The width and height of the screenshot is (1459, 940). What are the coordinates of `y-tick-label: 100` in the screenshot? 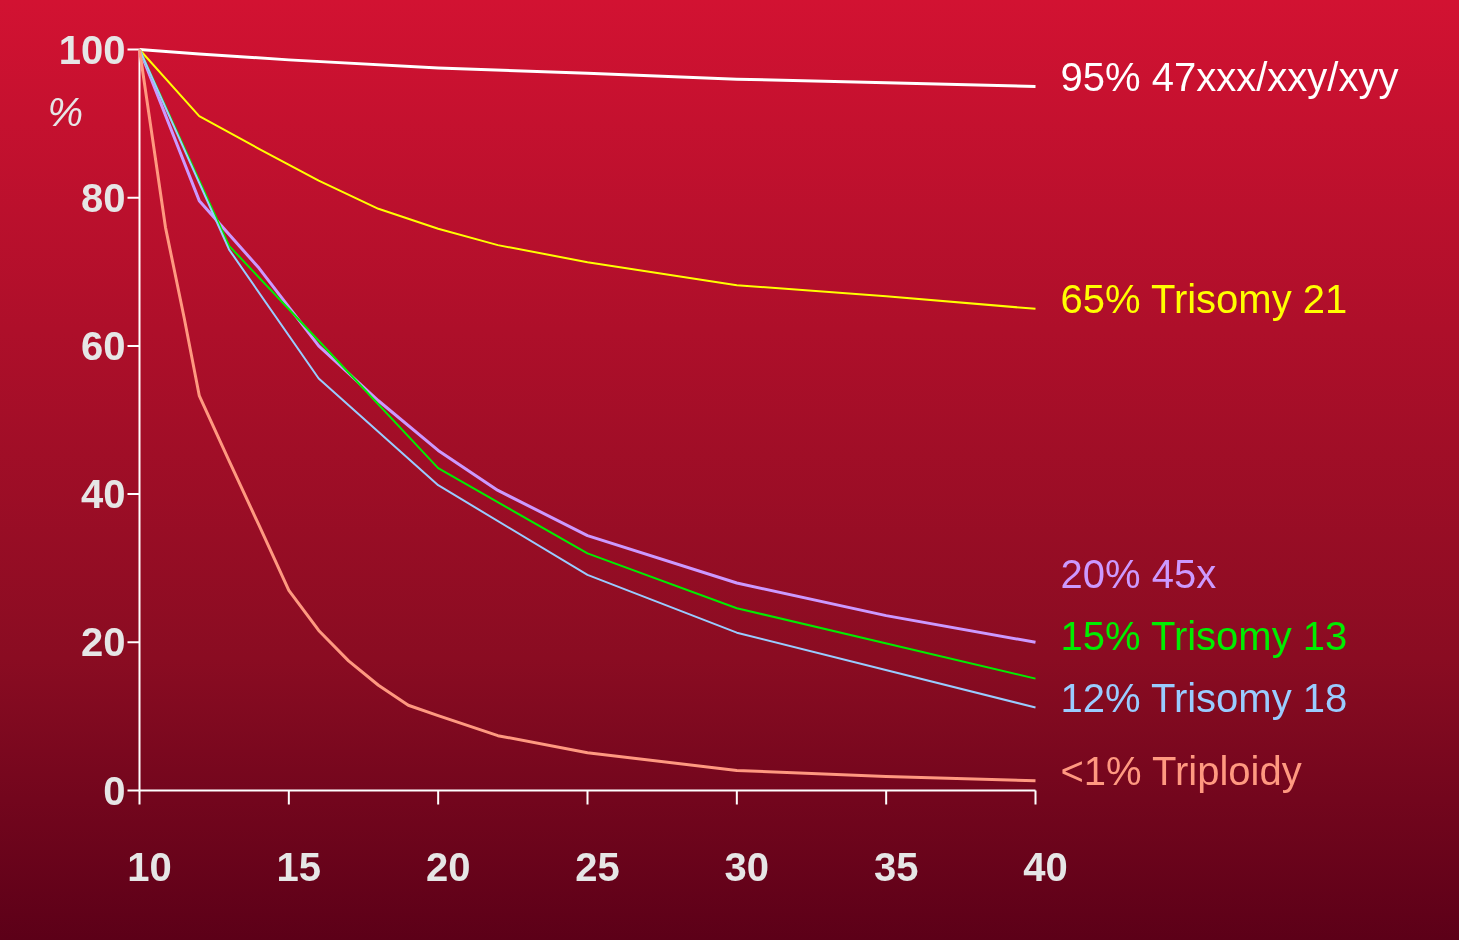 It's located at (92, 49).